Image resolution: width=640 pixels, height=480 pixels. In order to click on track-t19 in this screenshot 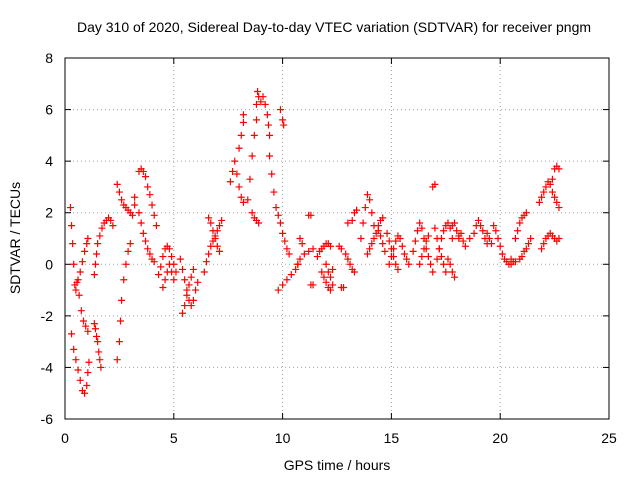, I will do `click(259, 146)`.